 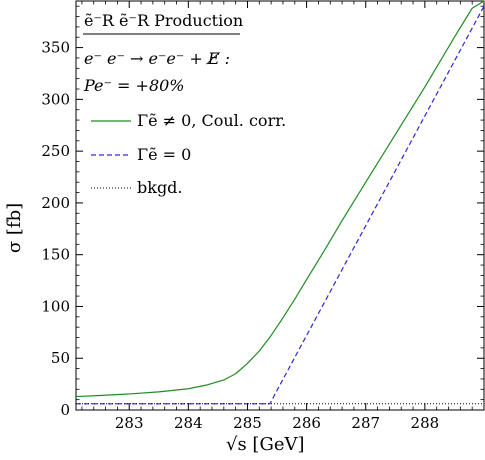 What do you see at coordinates (55, 203) in the screenshot?
I see `y-tick-label: 200` at bounding box center [55, 203].